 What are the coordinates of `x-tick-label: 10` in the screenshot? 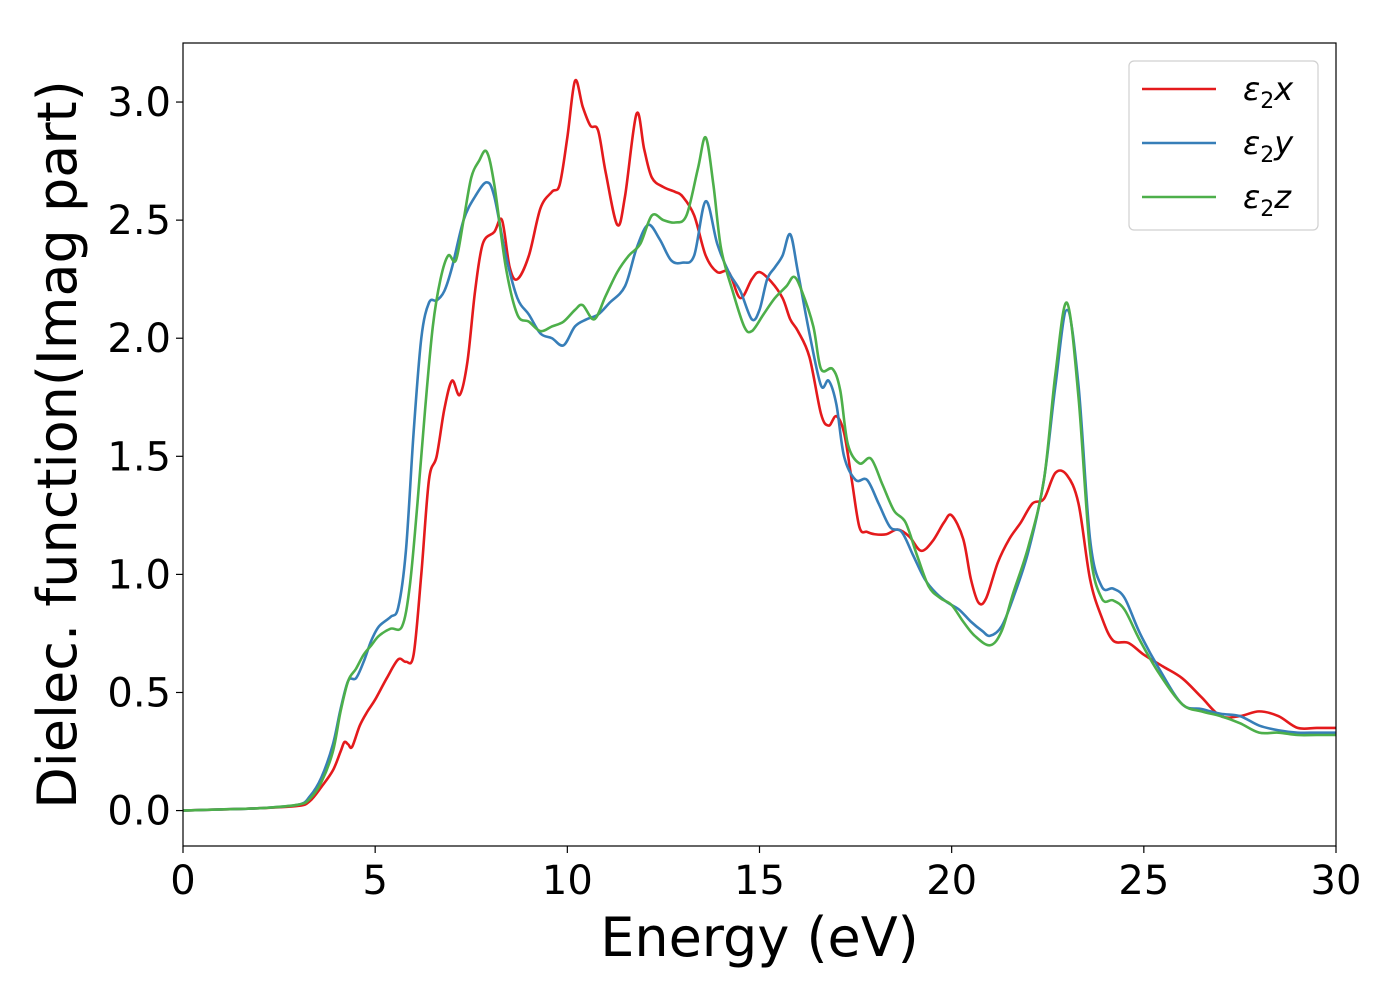 It's located at (567, 881).